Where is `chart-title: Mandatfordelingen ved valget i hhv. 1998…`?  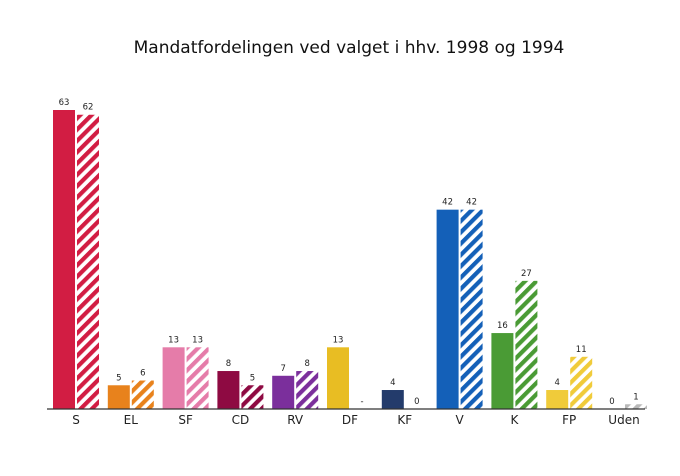 chart-title: Mandatfordelingen ved valget i hhv. 1998… is located at coordinates (349, 48).